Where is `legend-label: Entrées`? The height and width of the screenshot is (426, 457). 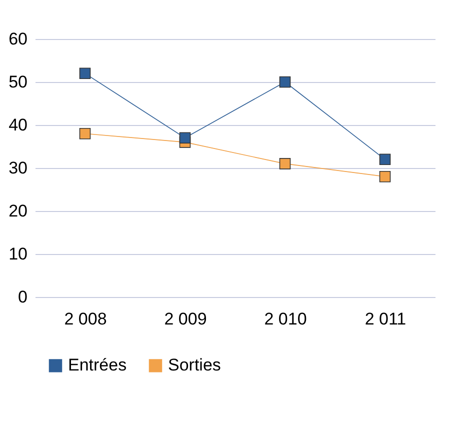
legend-label: Entrées is located at coordinates (97, 365).